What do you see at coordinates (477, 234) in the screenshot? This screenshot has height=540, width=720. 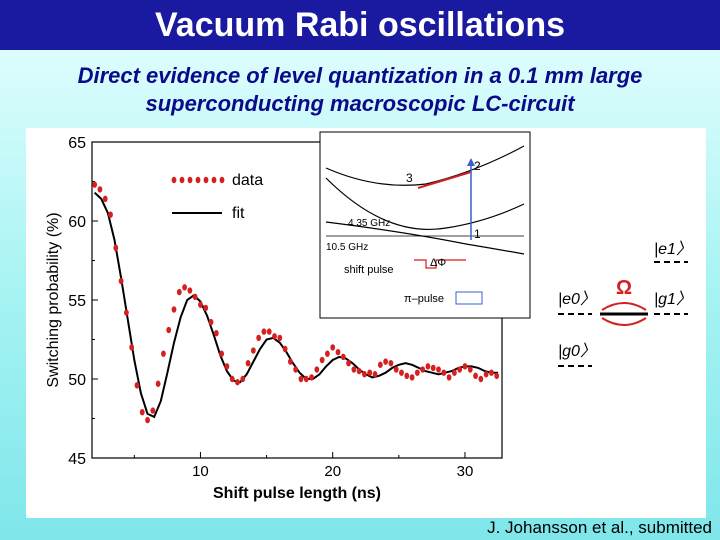 I see `inset-label-1: 1` at bounding box center [477, 234].